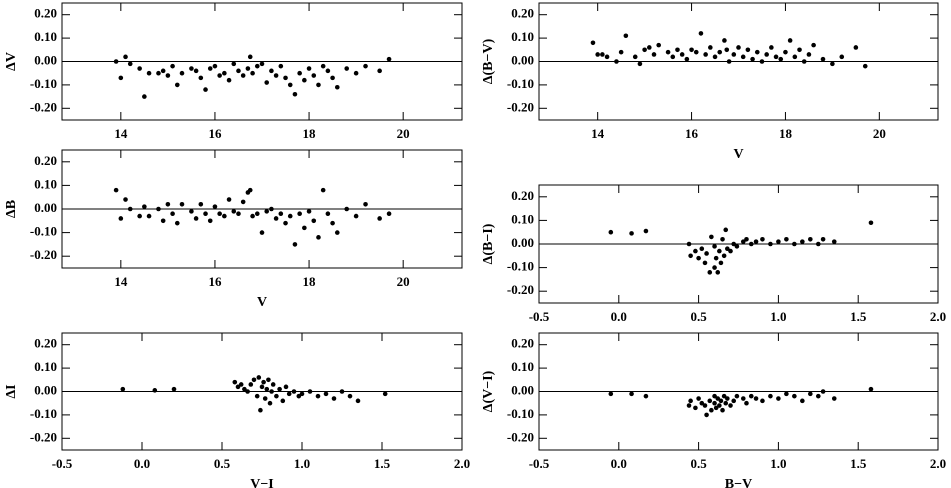 The image size is (951, 488). Describe the element at coordinates (43, 106) in the screenshot. I see `y-tick-label: -0.20` at that location.